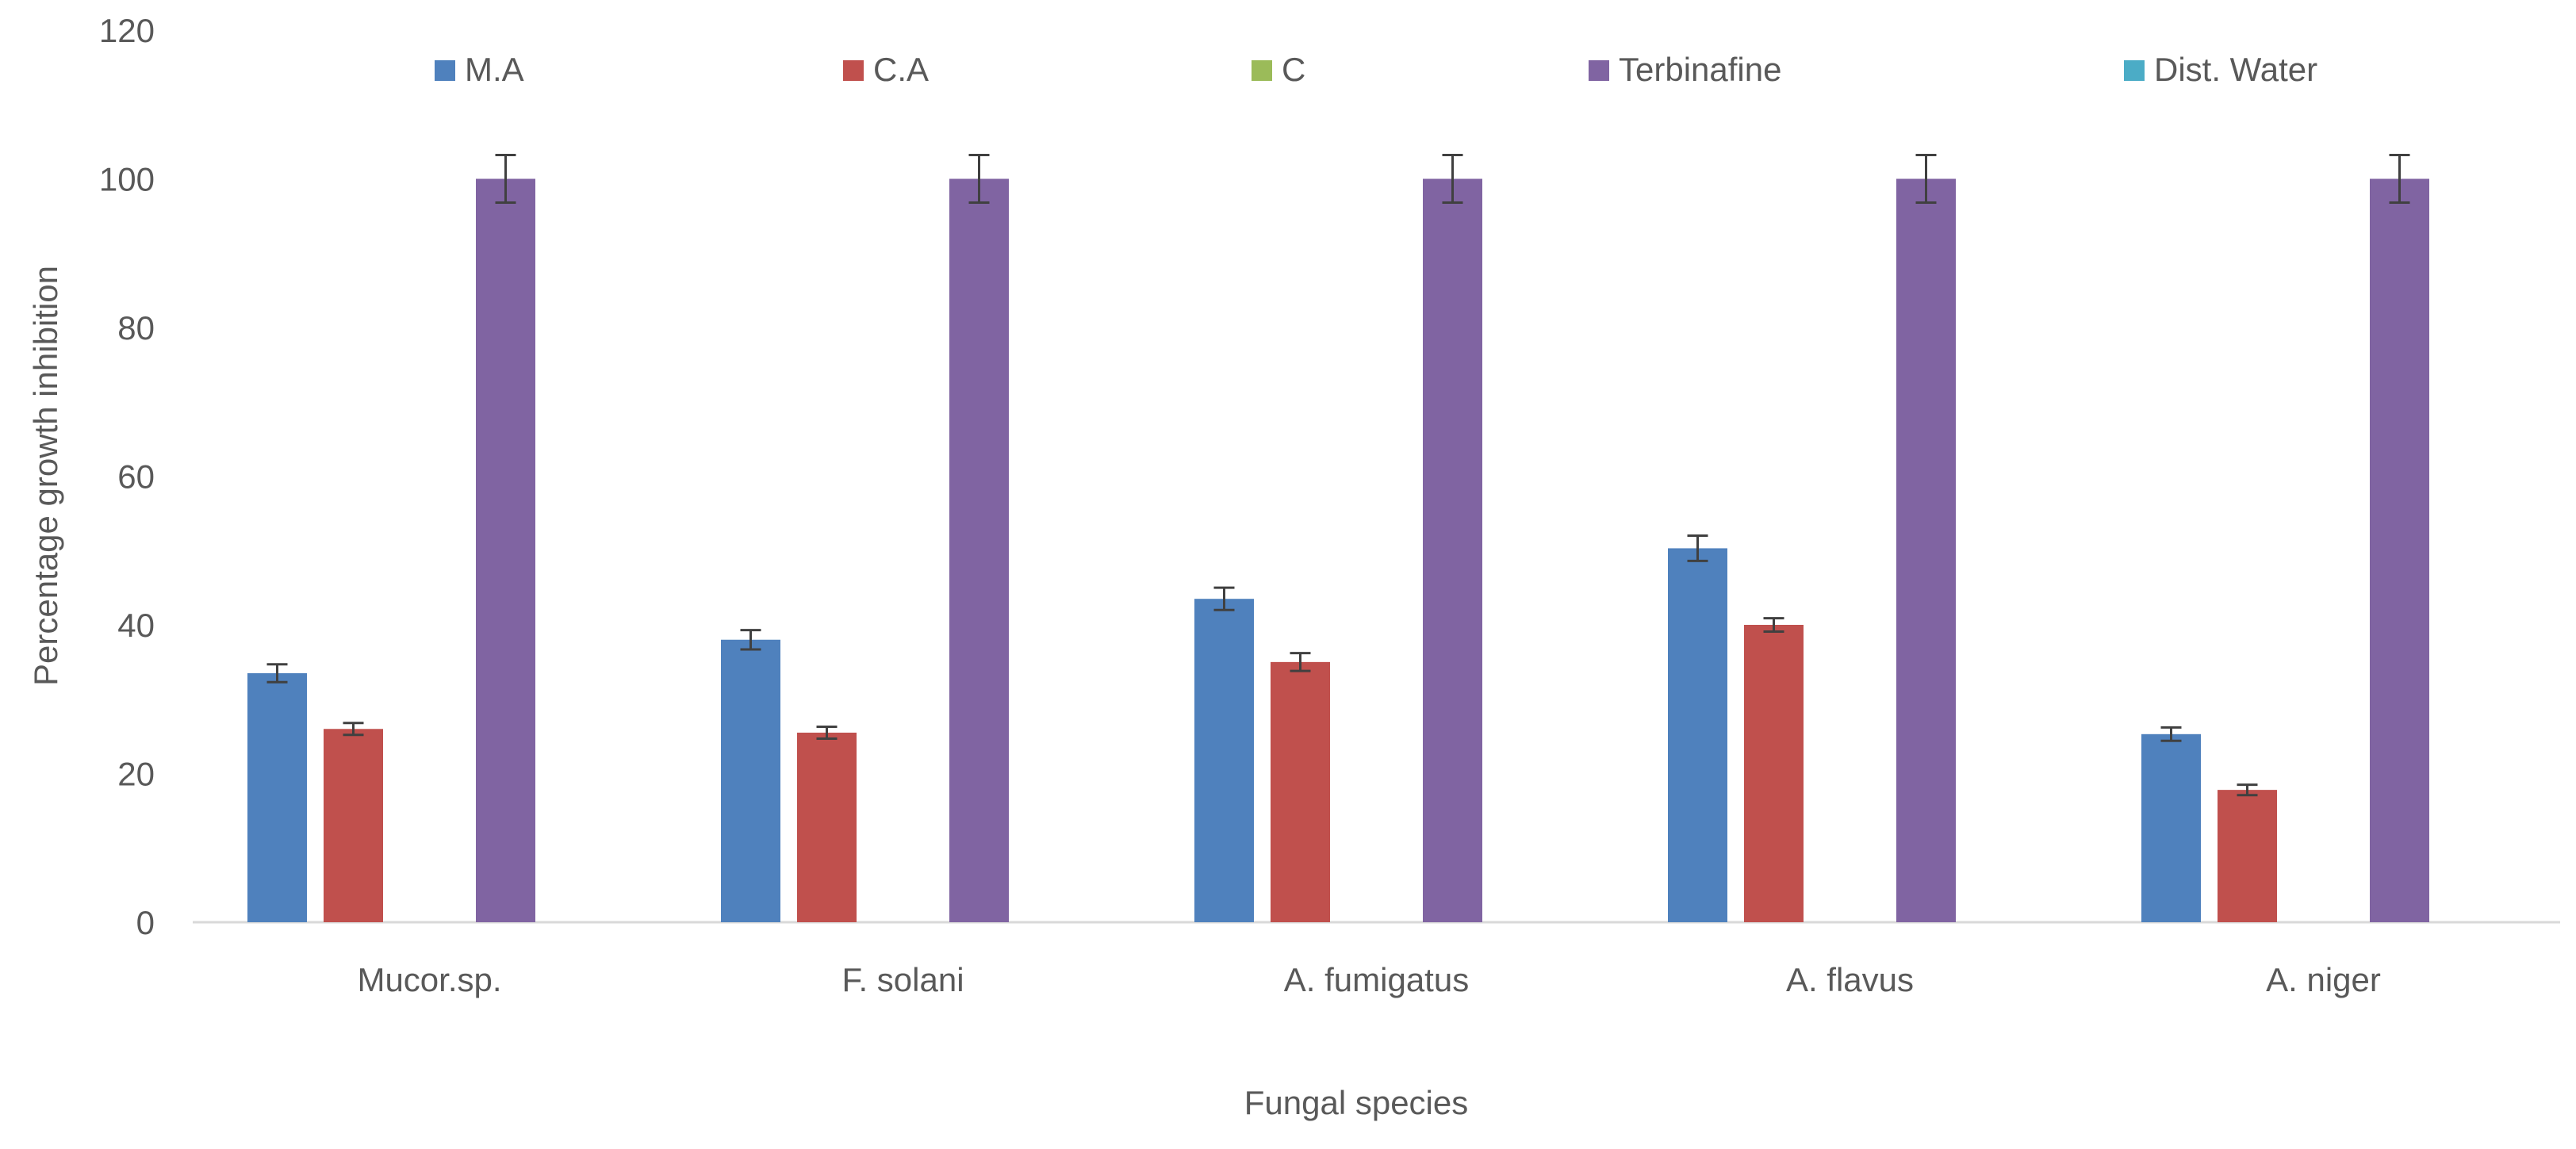  I want to click on y-tick-label: 60, so click(136, 477).